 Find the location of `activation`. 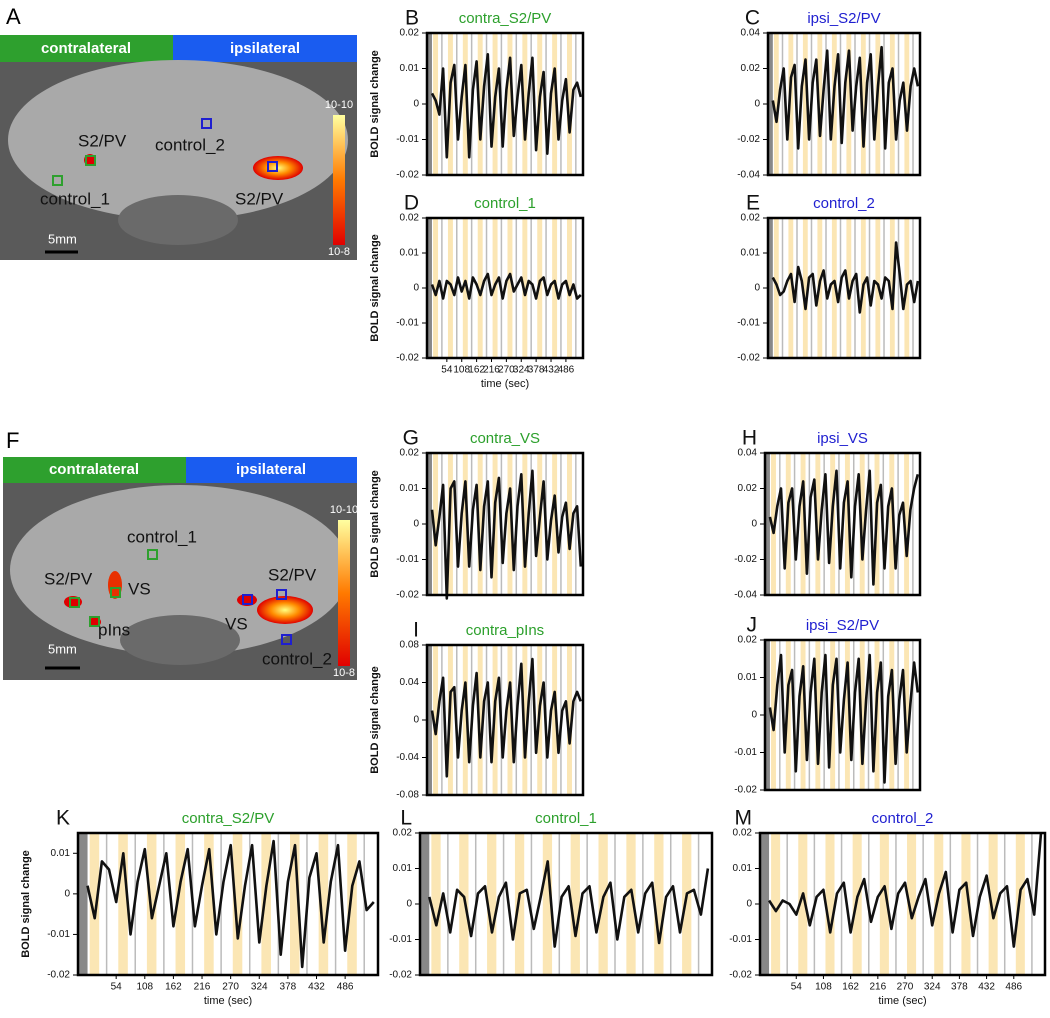

activation is located at coordinates (285, 610).